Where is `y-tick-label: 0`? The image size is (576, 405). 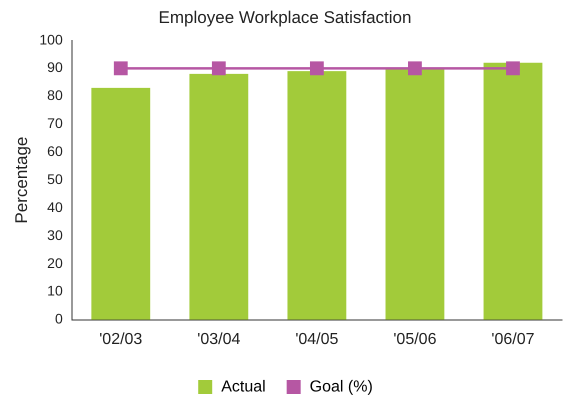
y-tick-label: 0 is located at coordinates (58, 318).